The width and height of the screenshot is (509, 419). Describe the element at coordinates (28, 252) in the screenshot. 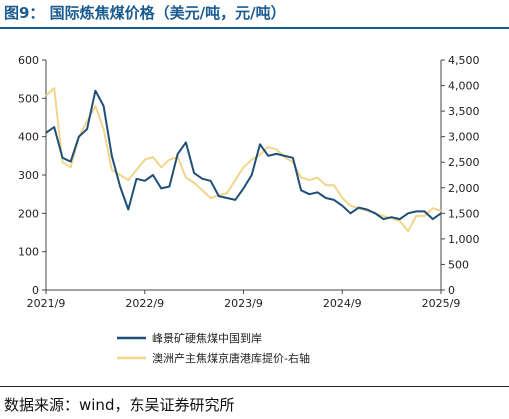

I see `y-left-tick-label: 100` at that location.